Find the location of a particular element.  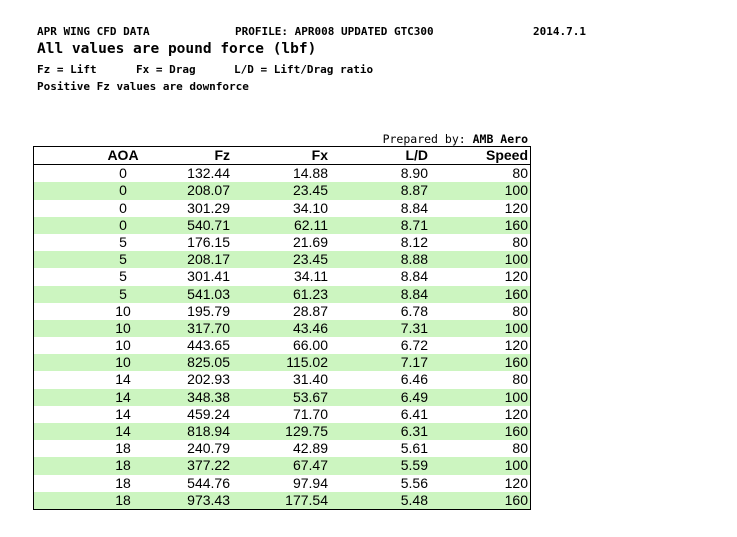

cell: 21.69 is located at coordinates (310, 241).